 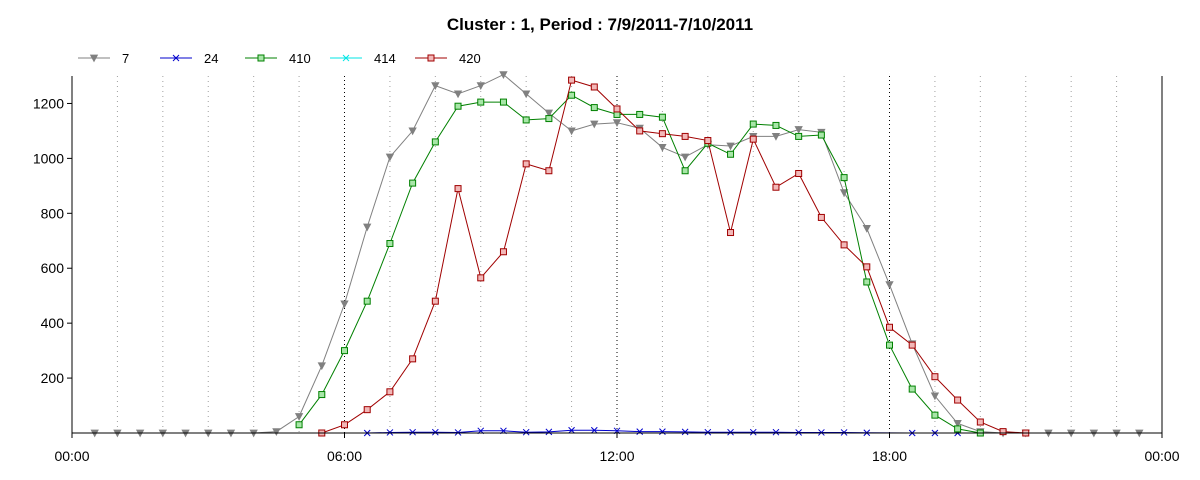 I want to click on legend-item-410: 410, so click(x=278, y=58).